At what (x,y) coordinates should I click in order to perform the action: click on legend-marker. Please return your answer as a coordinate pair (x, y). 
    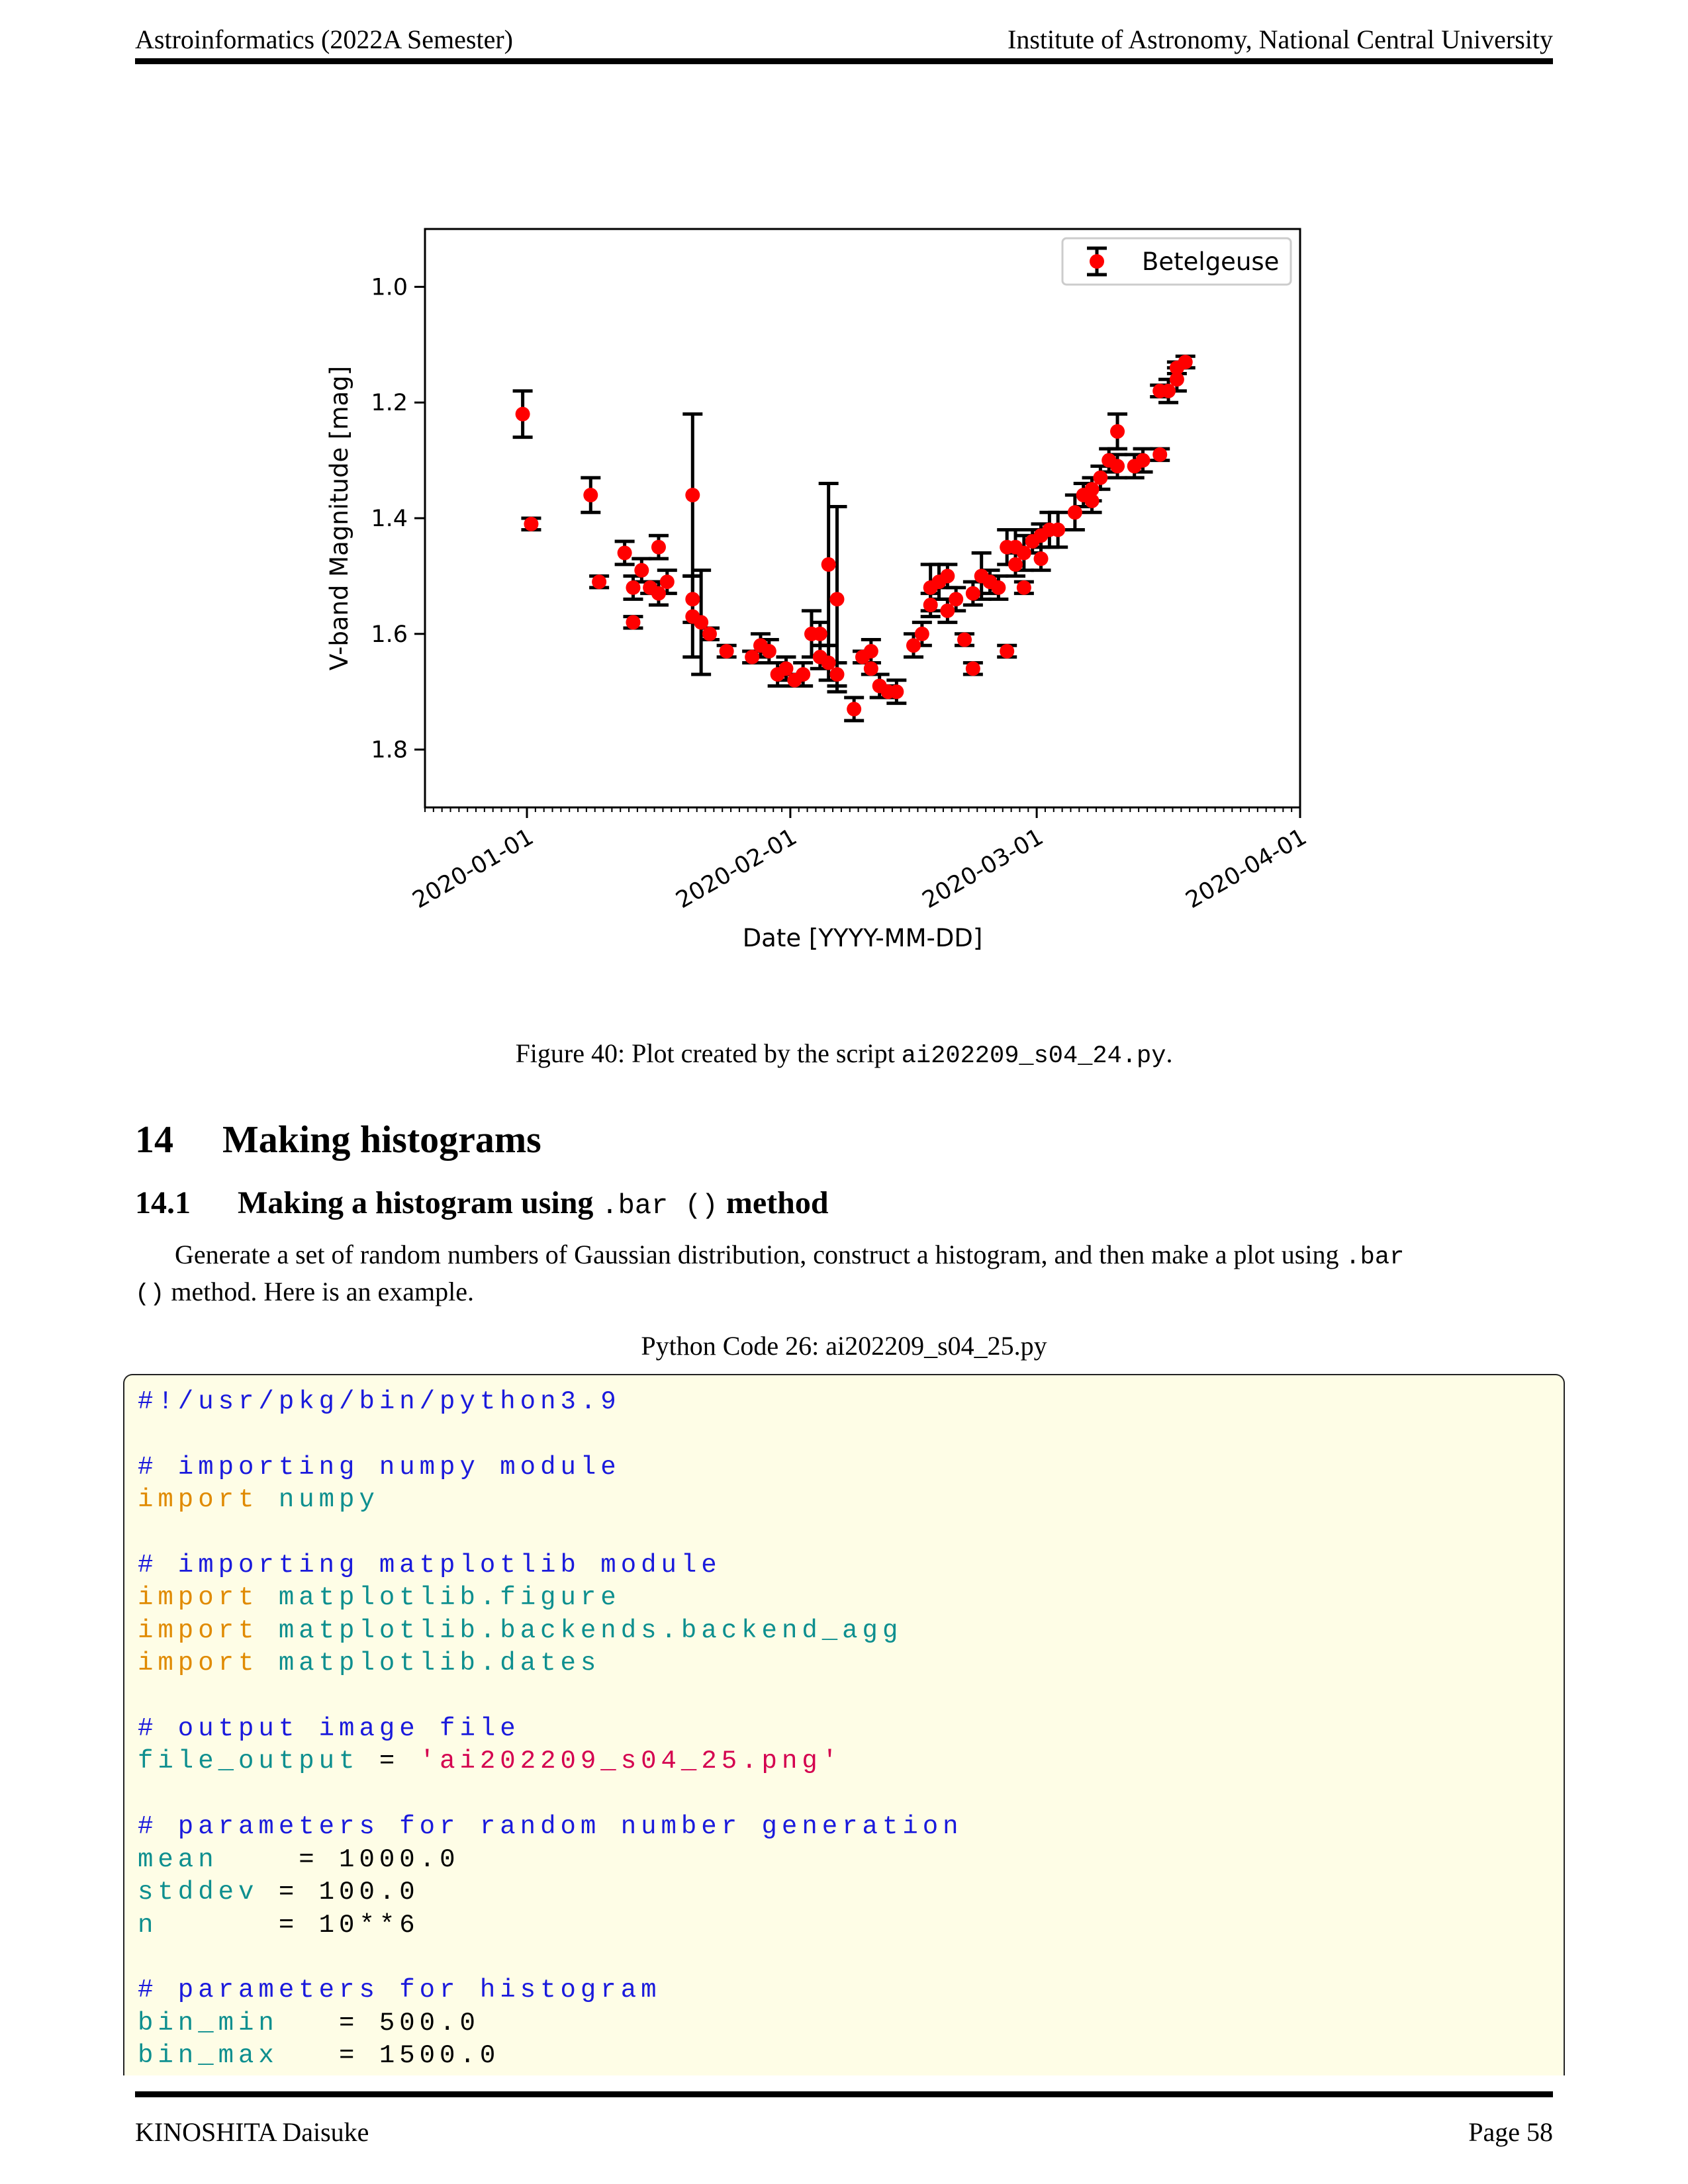
    Looking at the image, I should click on (1097, 261).